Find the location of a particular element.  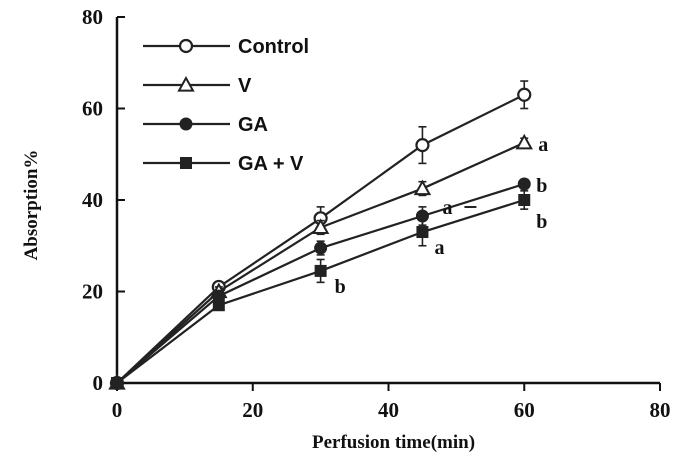

y-tick-label: 40 is located at coordinates (92, 200).